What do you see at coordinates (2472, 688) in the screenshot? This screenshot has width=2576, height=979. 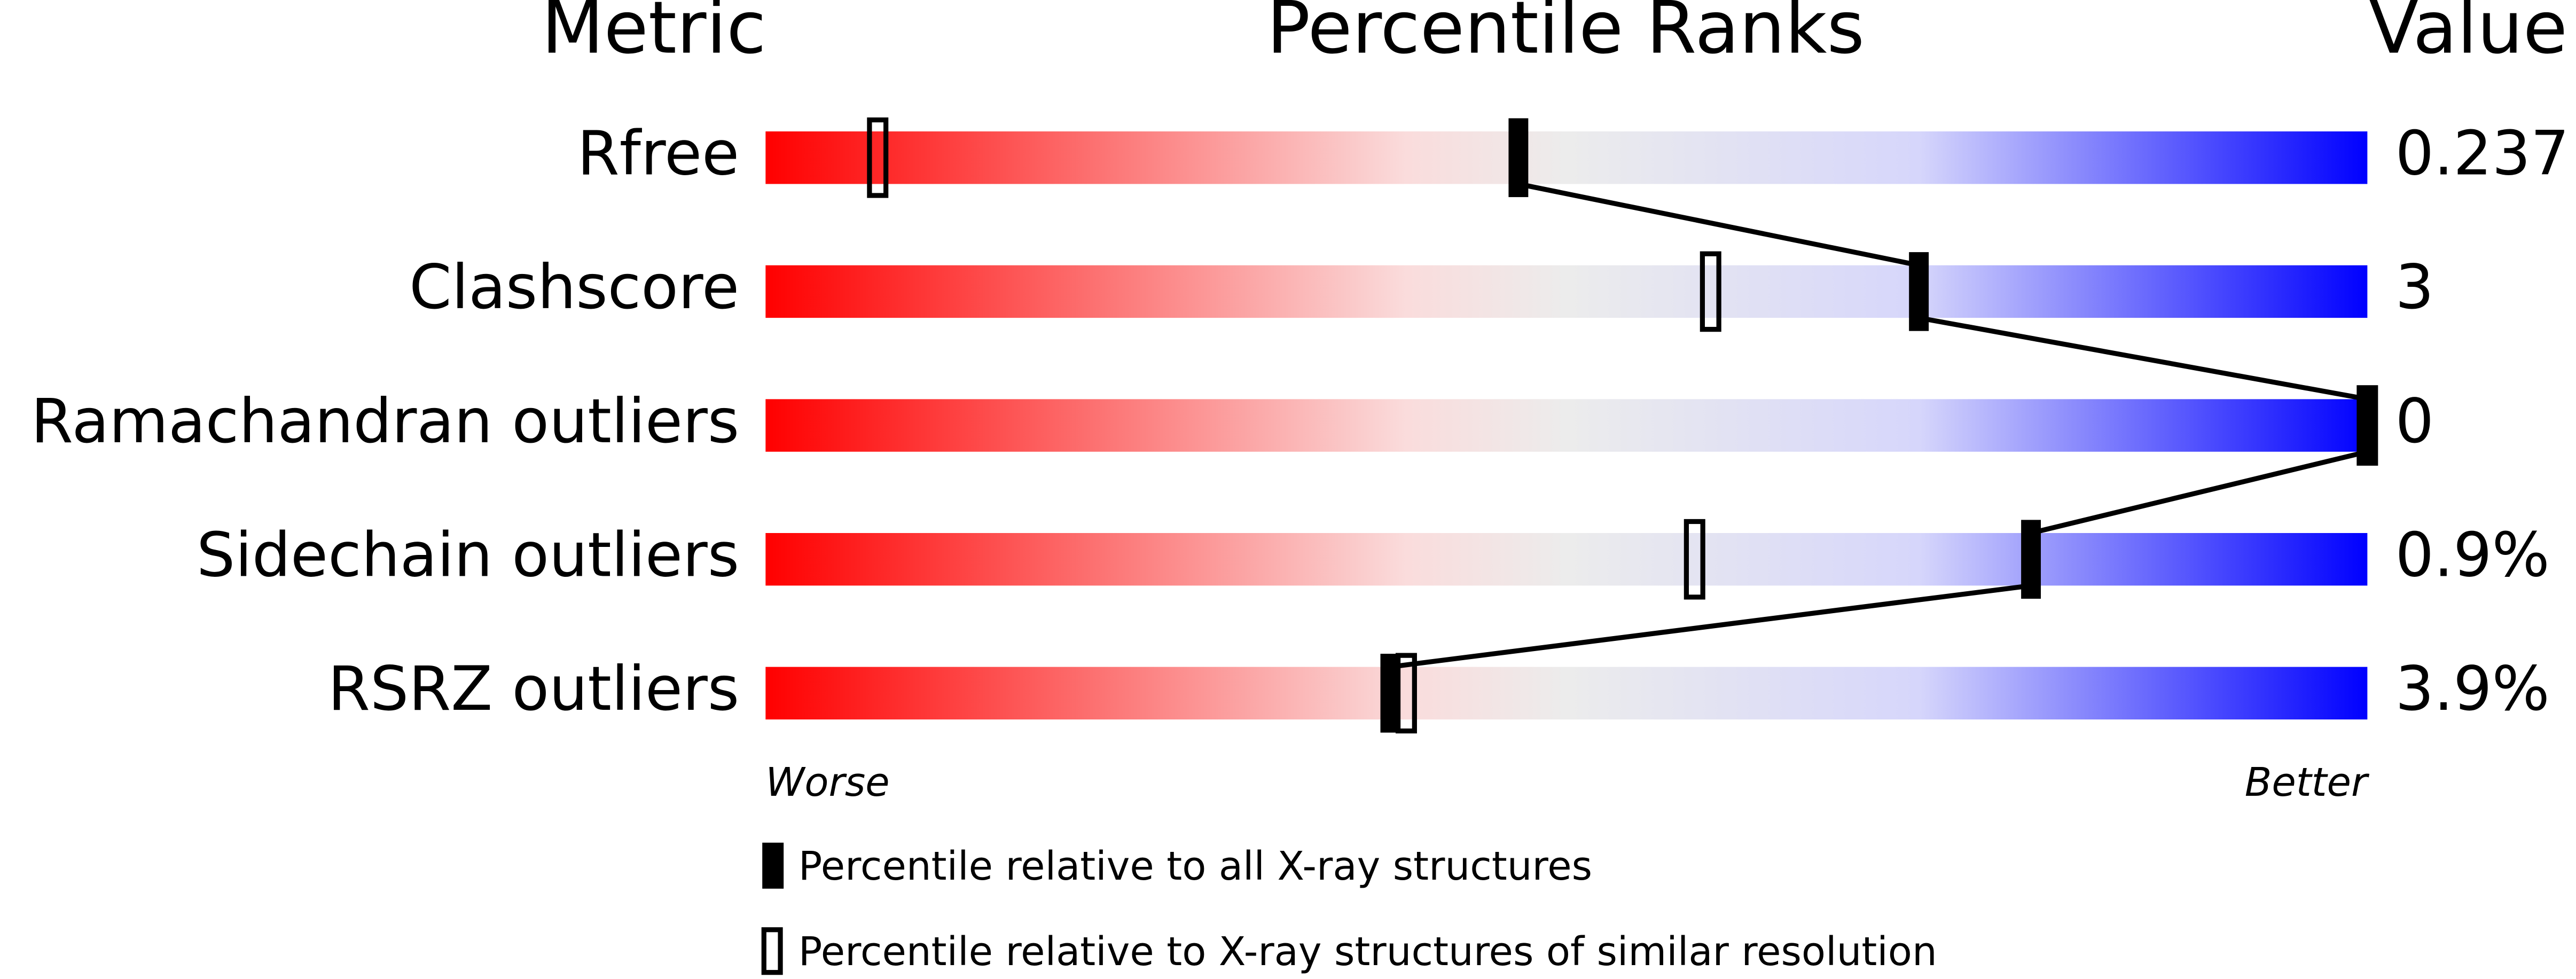 I see `metric-value: 3.9%` at bounding box center [2472, 688].